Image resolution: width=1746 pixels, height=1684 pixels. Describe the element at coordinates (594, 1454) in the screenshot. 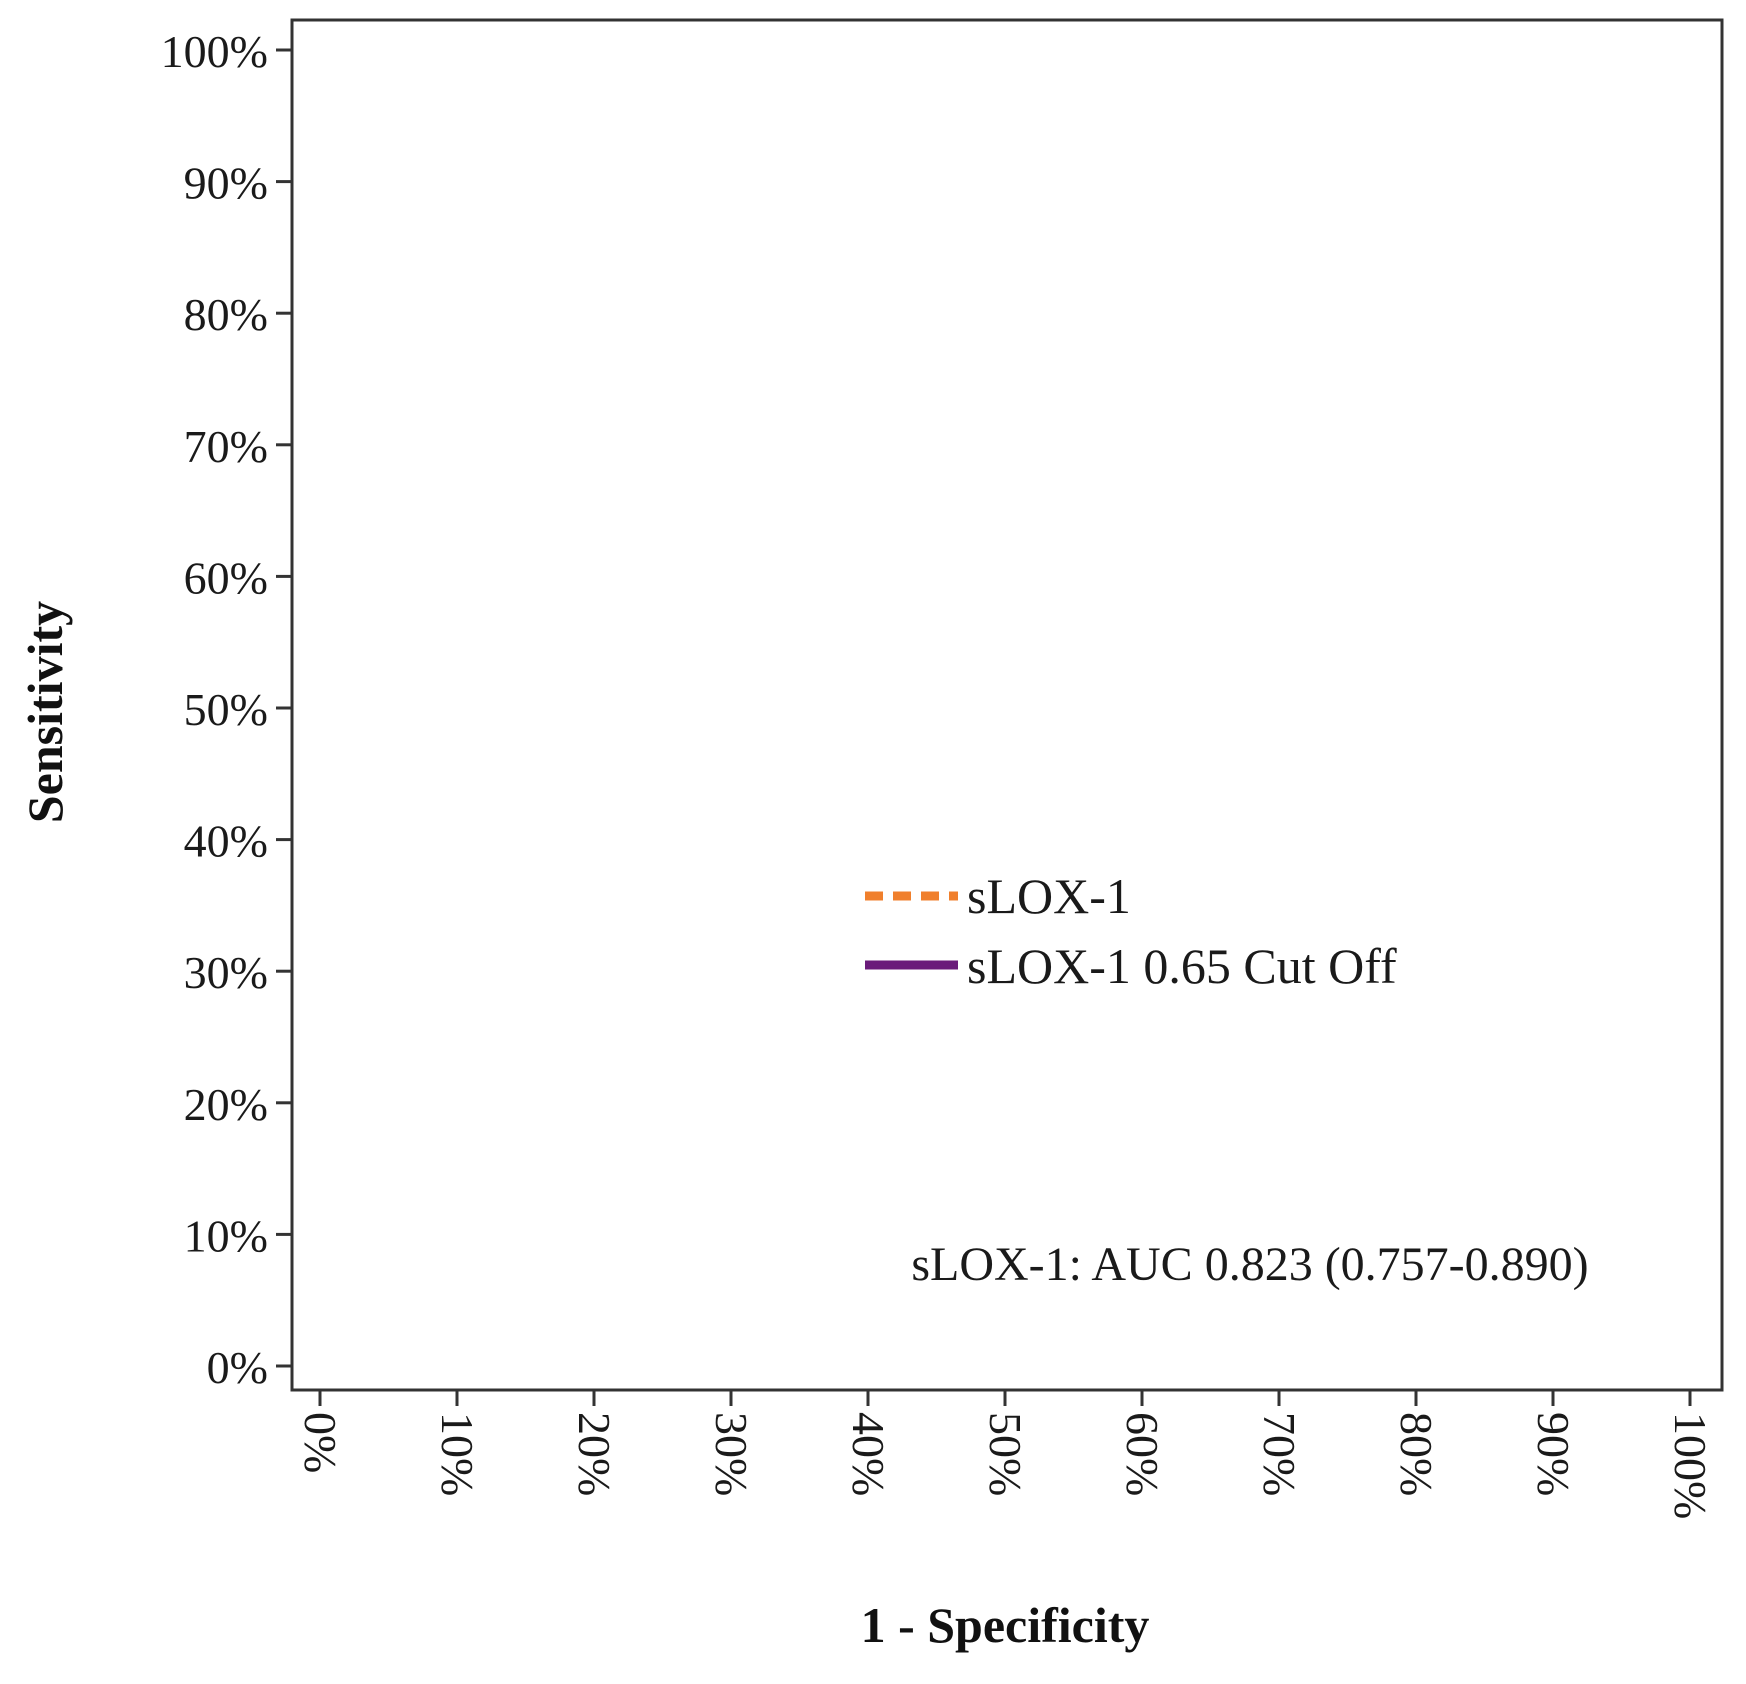

I see `x-tick-label: 20%` at that location.